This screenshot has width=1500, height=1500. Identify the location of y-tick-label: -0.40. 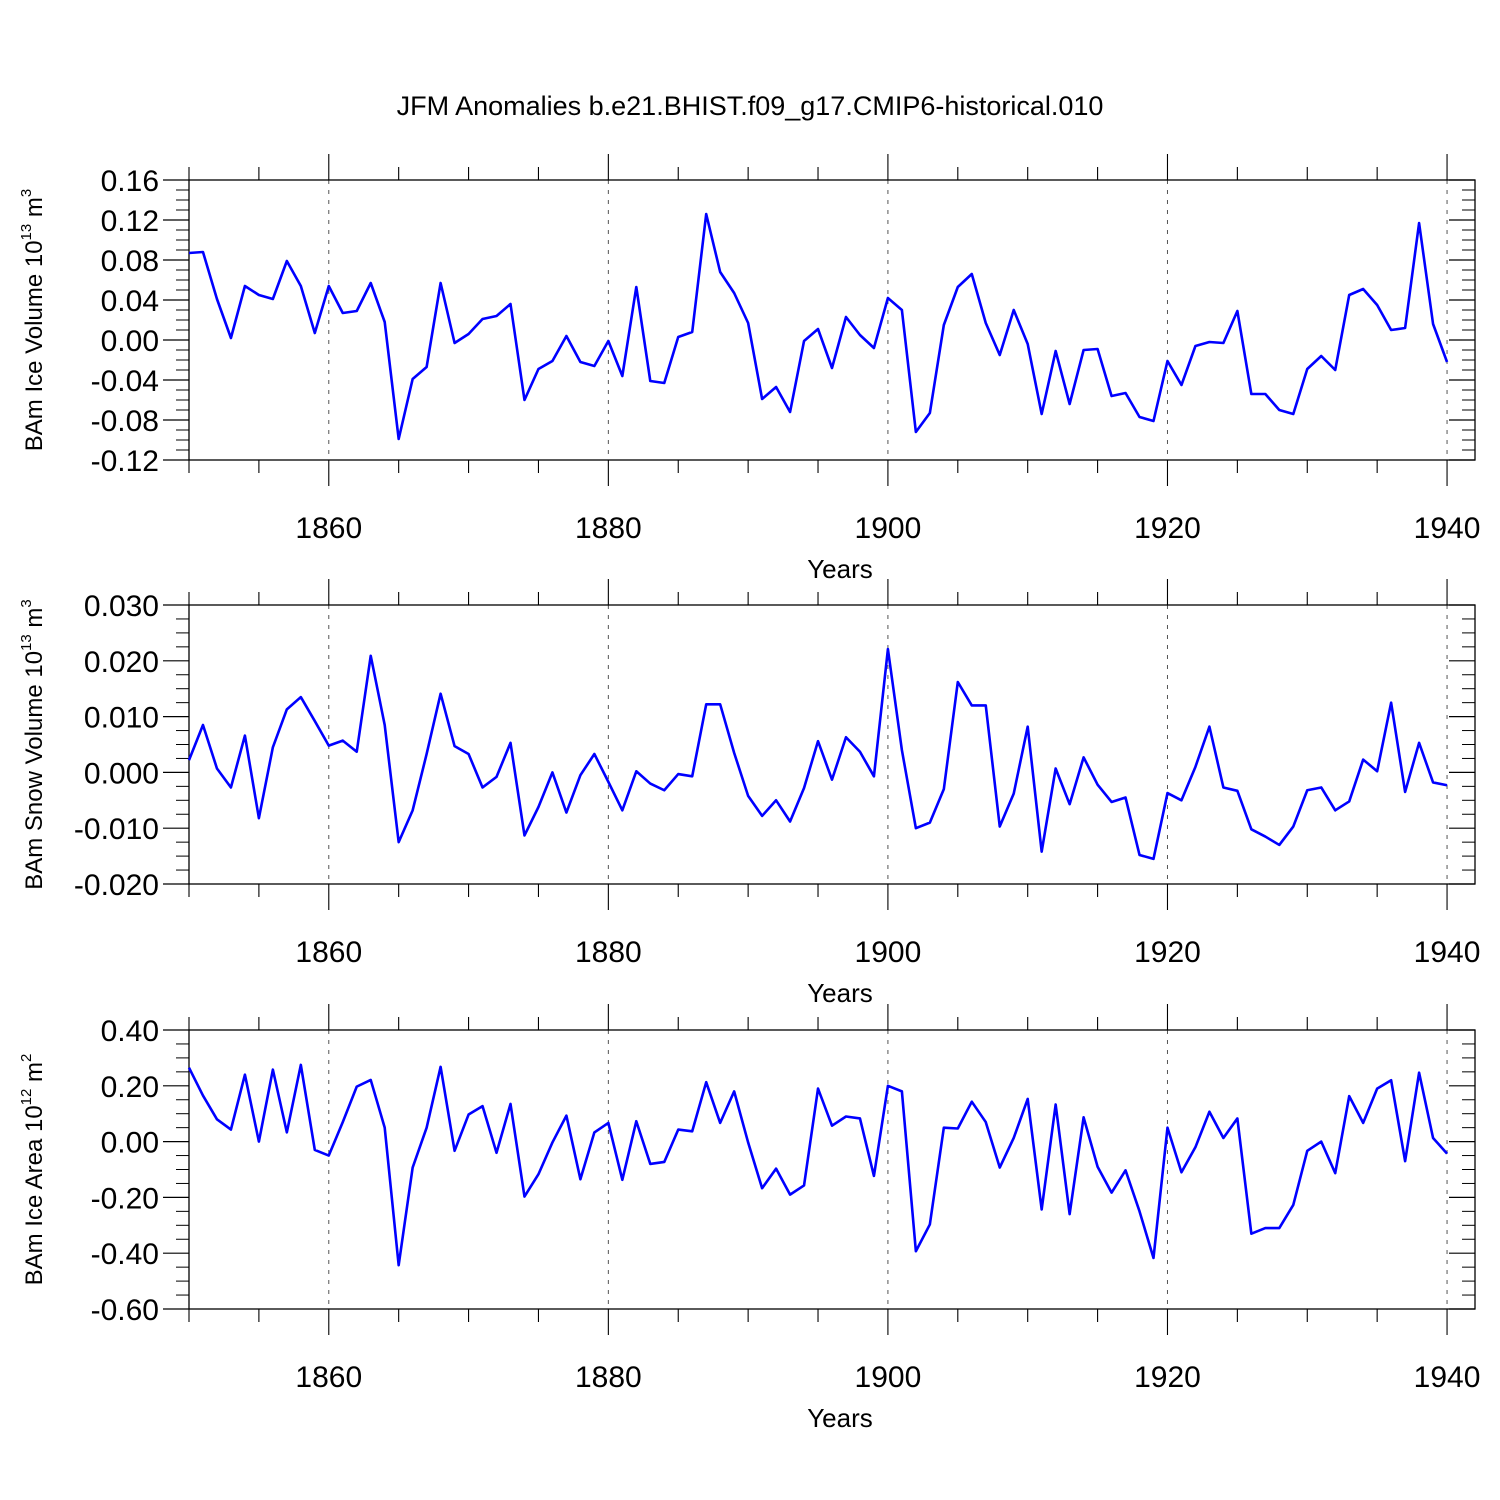
(125, 1254).